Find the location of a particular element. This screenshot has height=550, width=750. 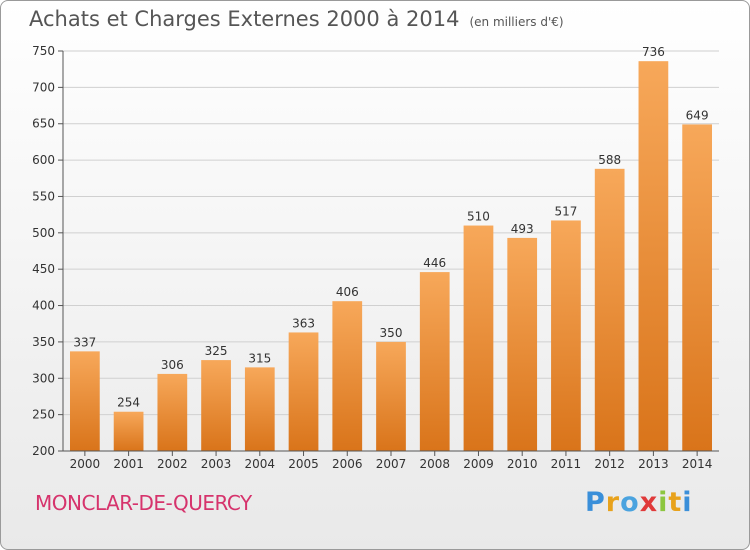

bar-value-label: 337 is located at coordinates (84, 342).